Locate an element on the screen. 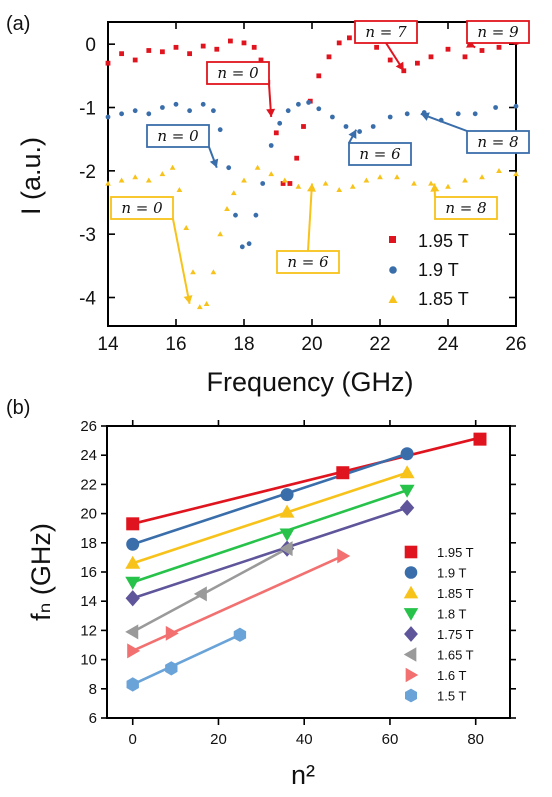 The image size is (552, 797). x-tick-label: 60 is located at coordinates (390, 739).